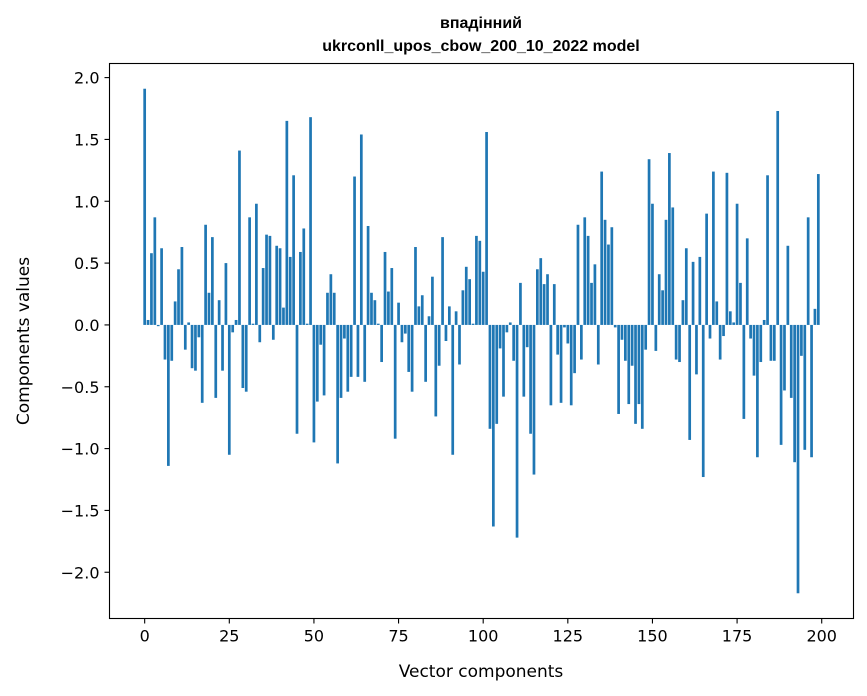 Image resolution: width=867 pixels, height=696 pixels. What do you see at coordinates (568, 636) in the screenshot?
I see `x-tick-label: 125` at bounding box center [568, 636].